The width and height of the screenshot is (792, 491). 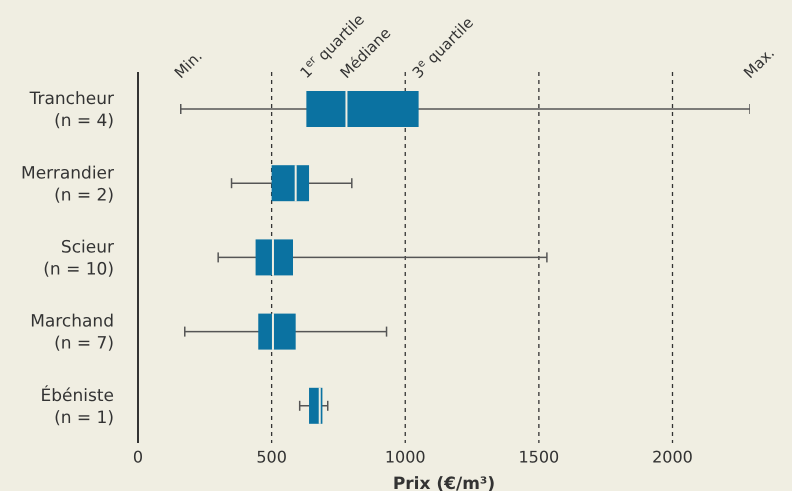 I want to click on x-tick-label: 1500, so click(x=539, y=456).